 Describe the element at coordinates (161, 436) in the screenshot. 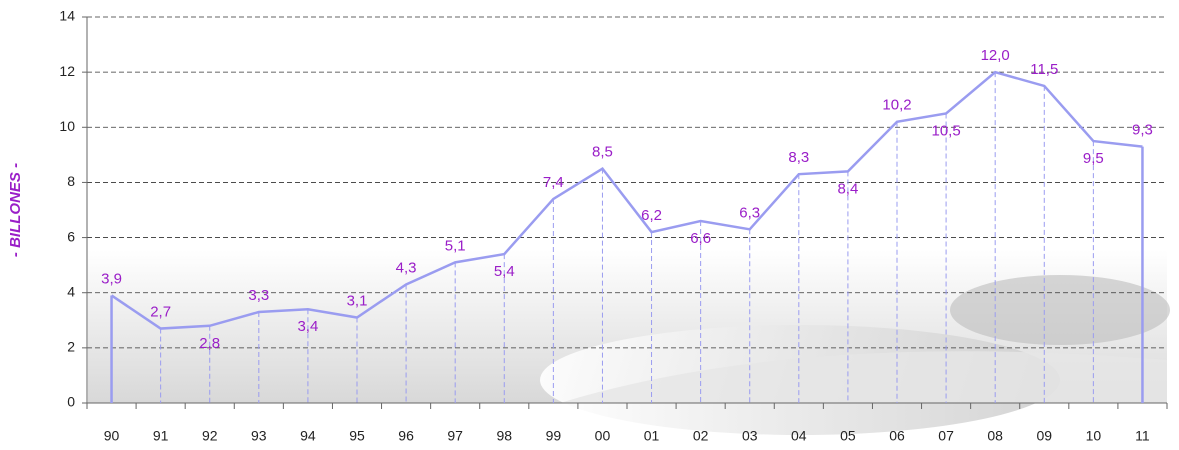

I see `x-tick-label: 91` at that location.